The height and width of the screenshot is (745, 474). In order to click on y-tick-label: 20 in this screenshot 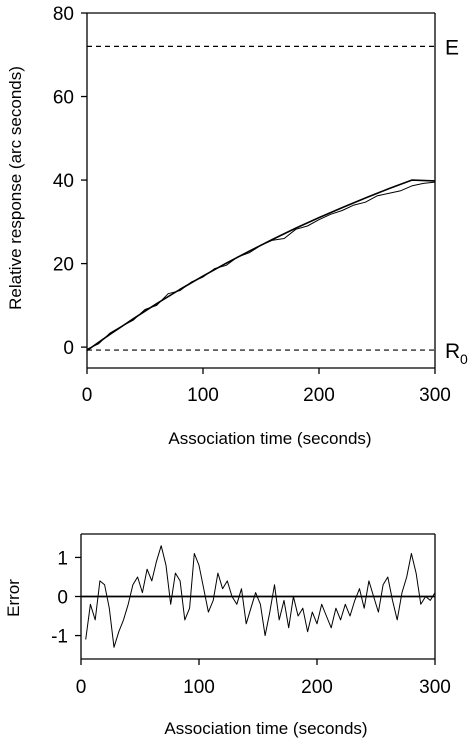, I will do `click(63, 265)`.